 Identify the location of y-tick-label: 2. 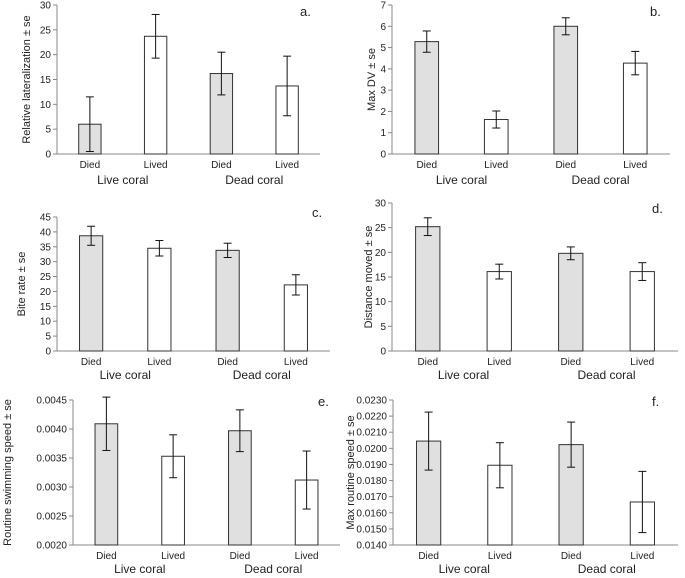
(383, 112).